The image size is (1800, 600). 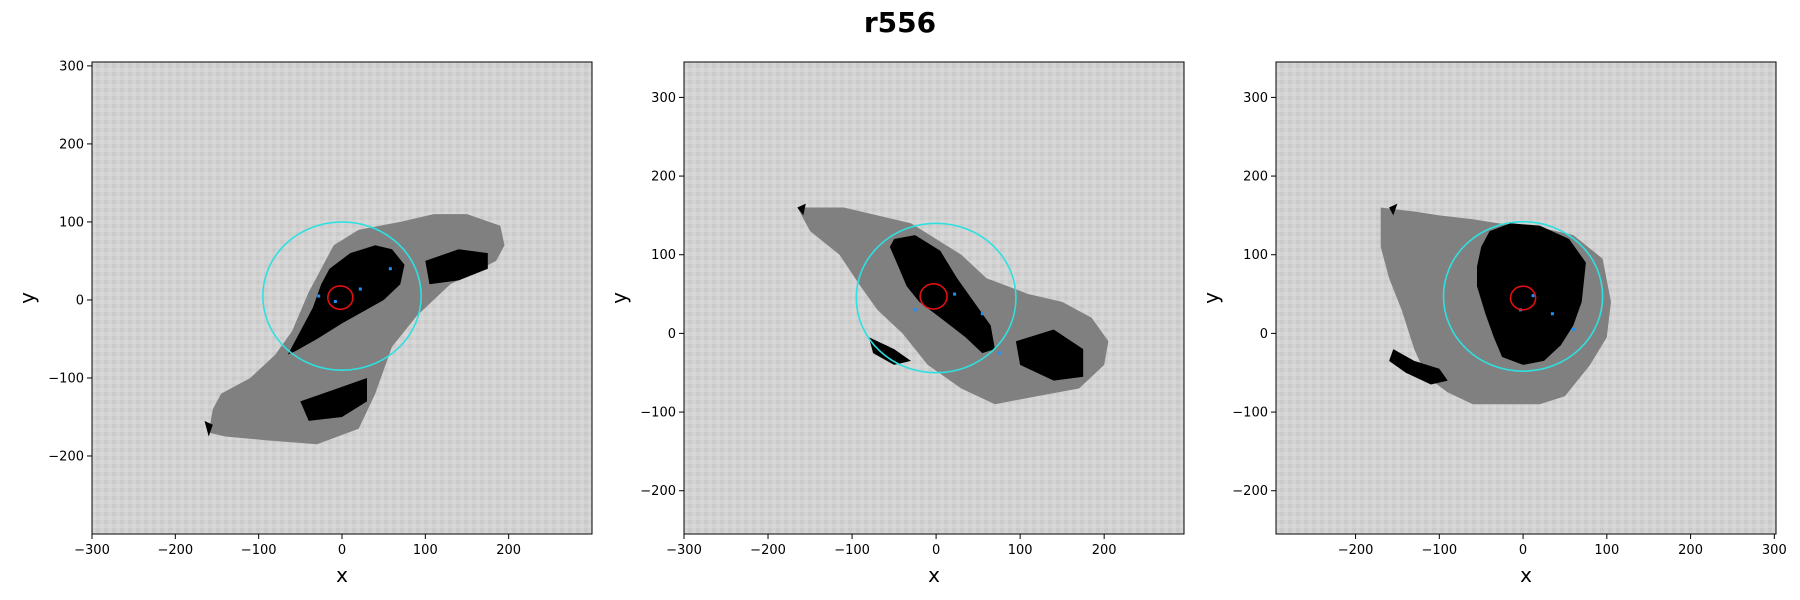 What do you see at coordinates (900, 22) in the screenshot?
I see `figure-title: r556` at bounding box center [900, 22].